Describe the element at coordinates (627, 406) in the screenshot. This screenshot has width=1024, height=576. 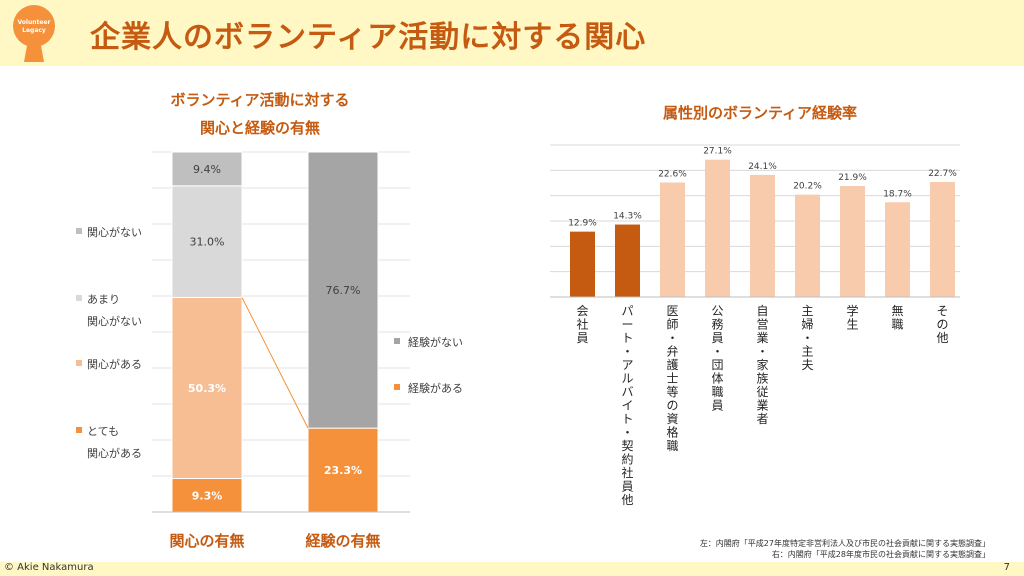
I see `category-label-char: イ` at that location.